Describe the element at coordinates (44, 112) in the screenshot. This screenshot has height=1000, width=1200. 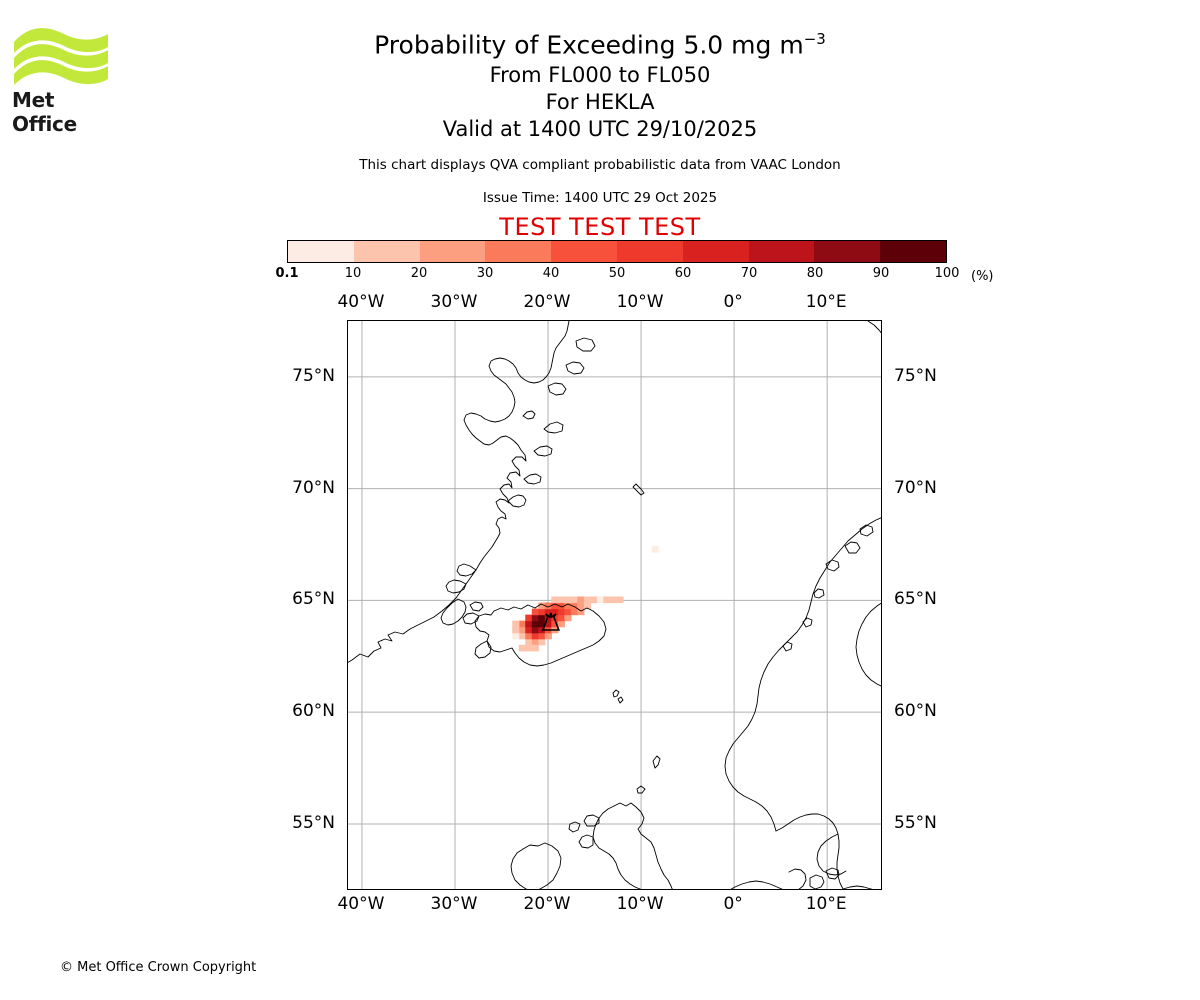
I see `logo-wordmark: Met Office` at that location.